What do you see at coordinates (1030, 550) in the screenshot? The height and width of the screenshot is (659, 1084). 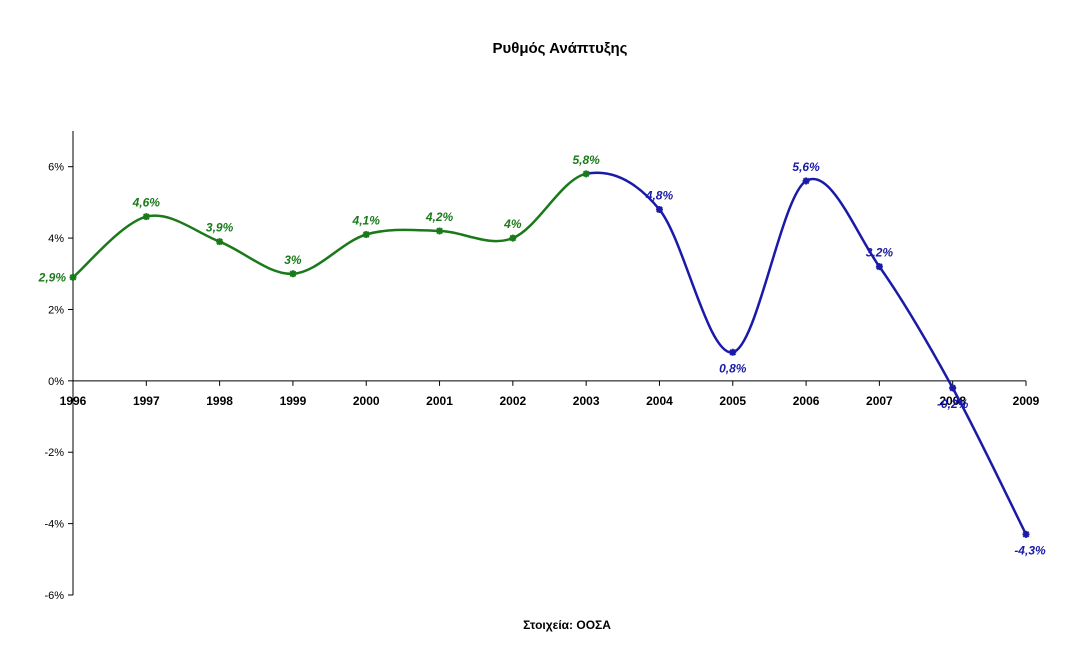 I see `data-label: -4,3%` at bounding box center [1030, 550].